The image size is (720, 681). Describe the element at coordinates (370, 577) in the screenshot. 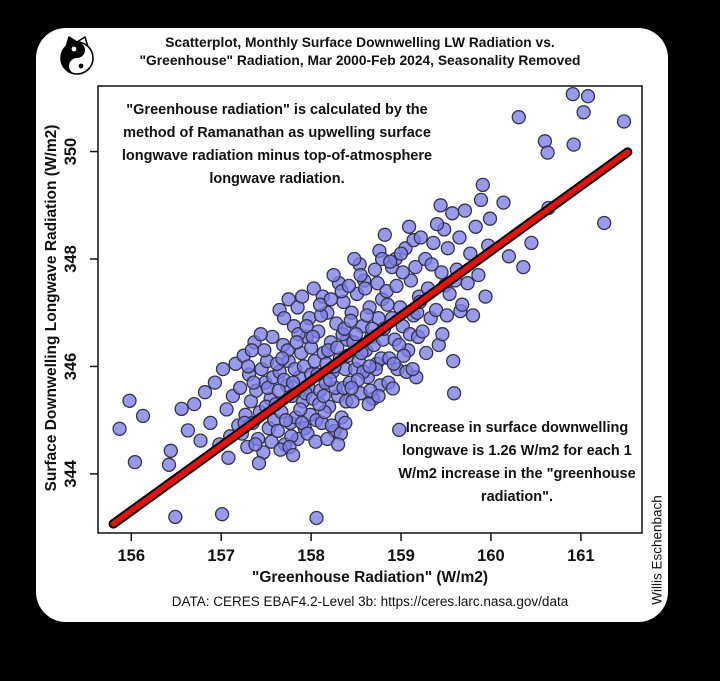

I see `x-axis-label: "Greenhouse Radiation" (W/m2)` at that location.